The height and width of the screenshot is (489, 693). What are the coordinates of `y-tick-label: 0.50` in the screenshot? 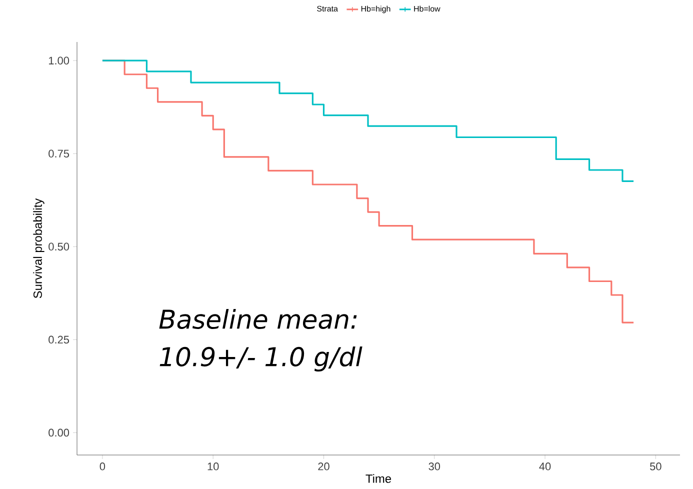 It's located at (59, 246).